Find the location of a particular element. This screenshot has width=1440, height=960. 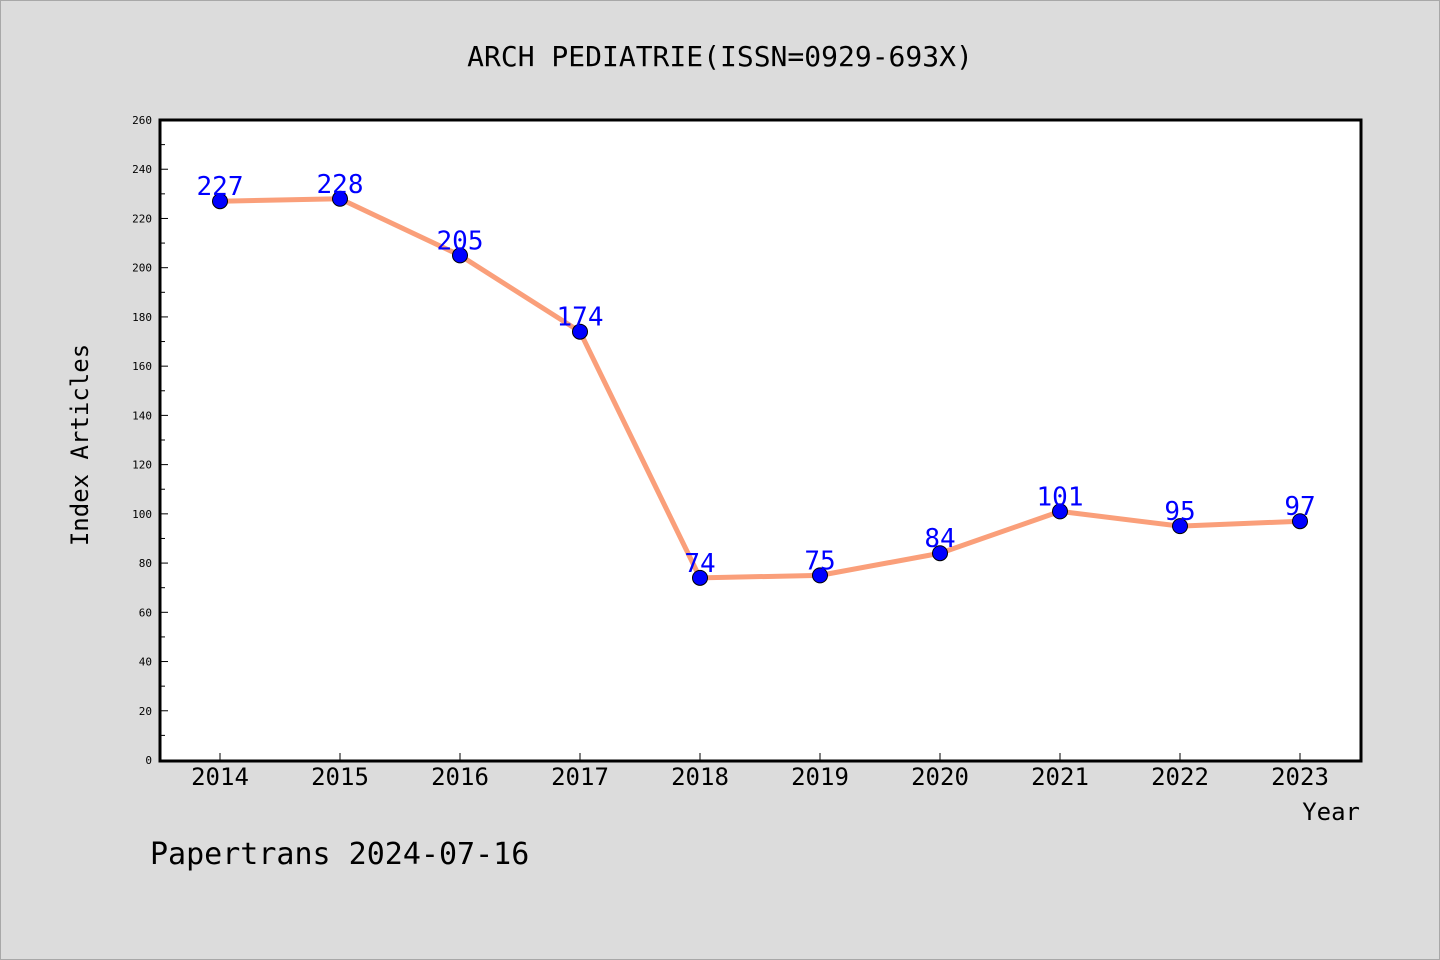

x-tick-label: 2014 is located at coordinates (220, 777).